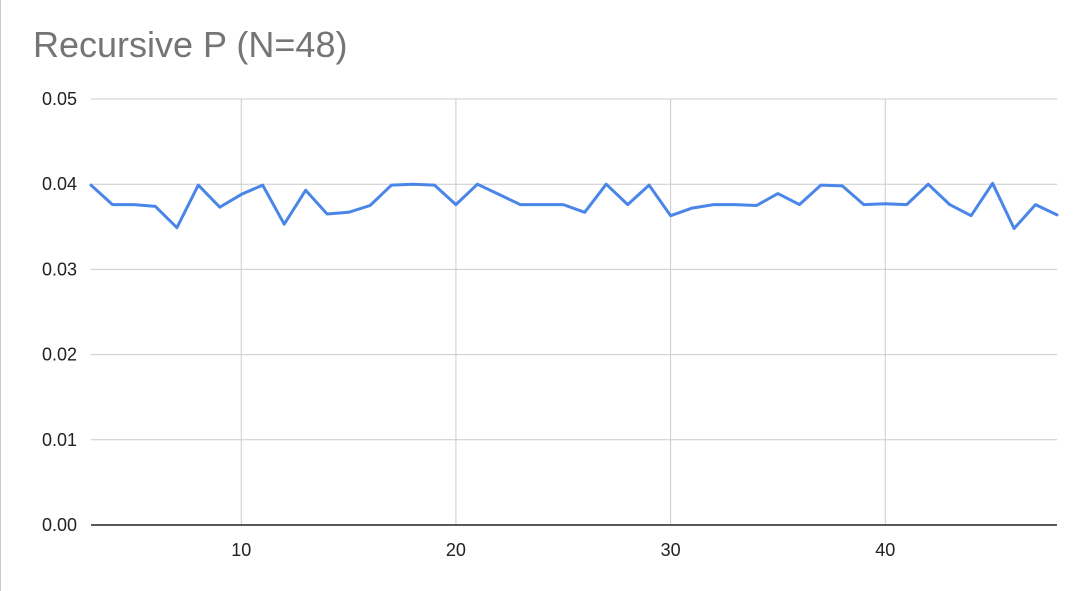 The height and width of the screenshot is (591, 1083). Describe the element at coordinates (59, 184) in the screenshot. I see `y-tick-label: 0.04` at that location.